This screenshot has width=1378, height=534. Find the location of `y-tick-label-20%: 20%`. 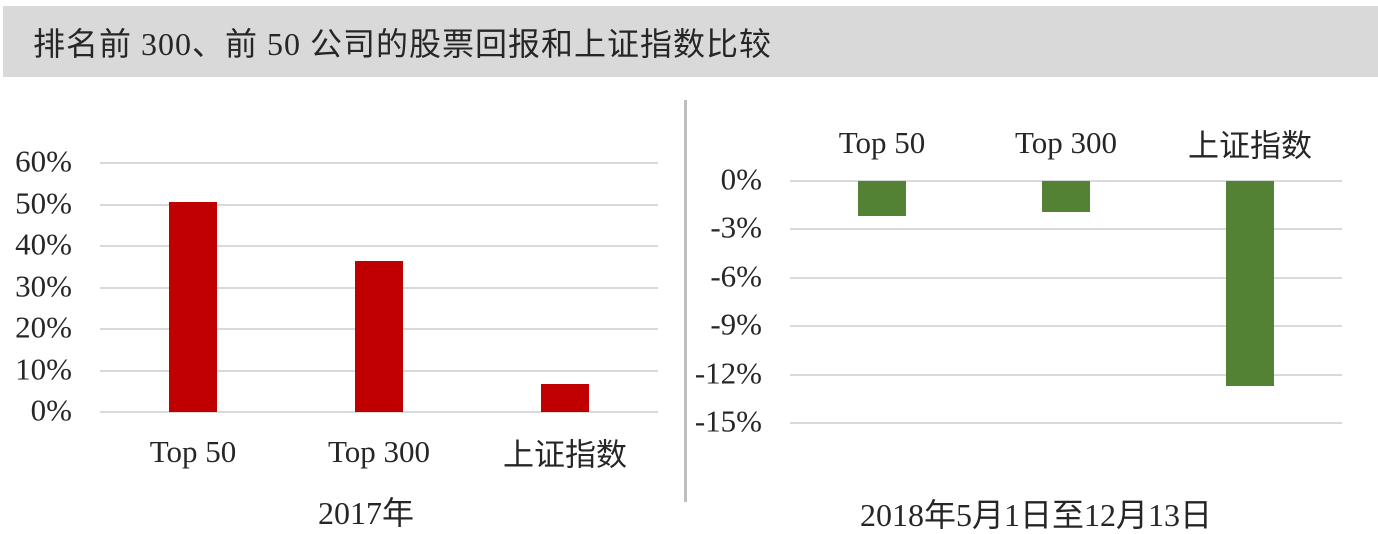

y-tick-label-20%: 20% is located at coordinates (43, 327).